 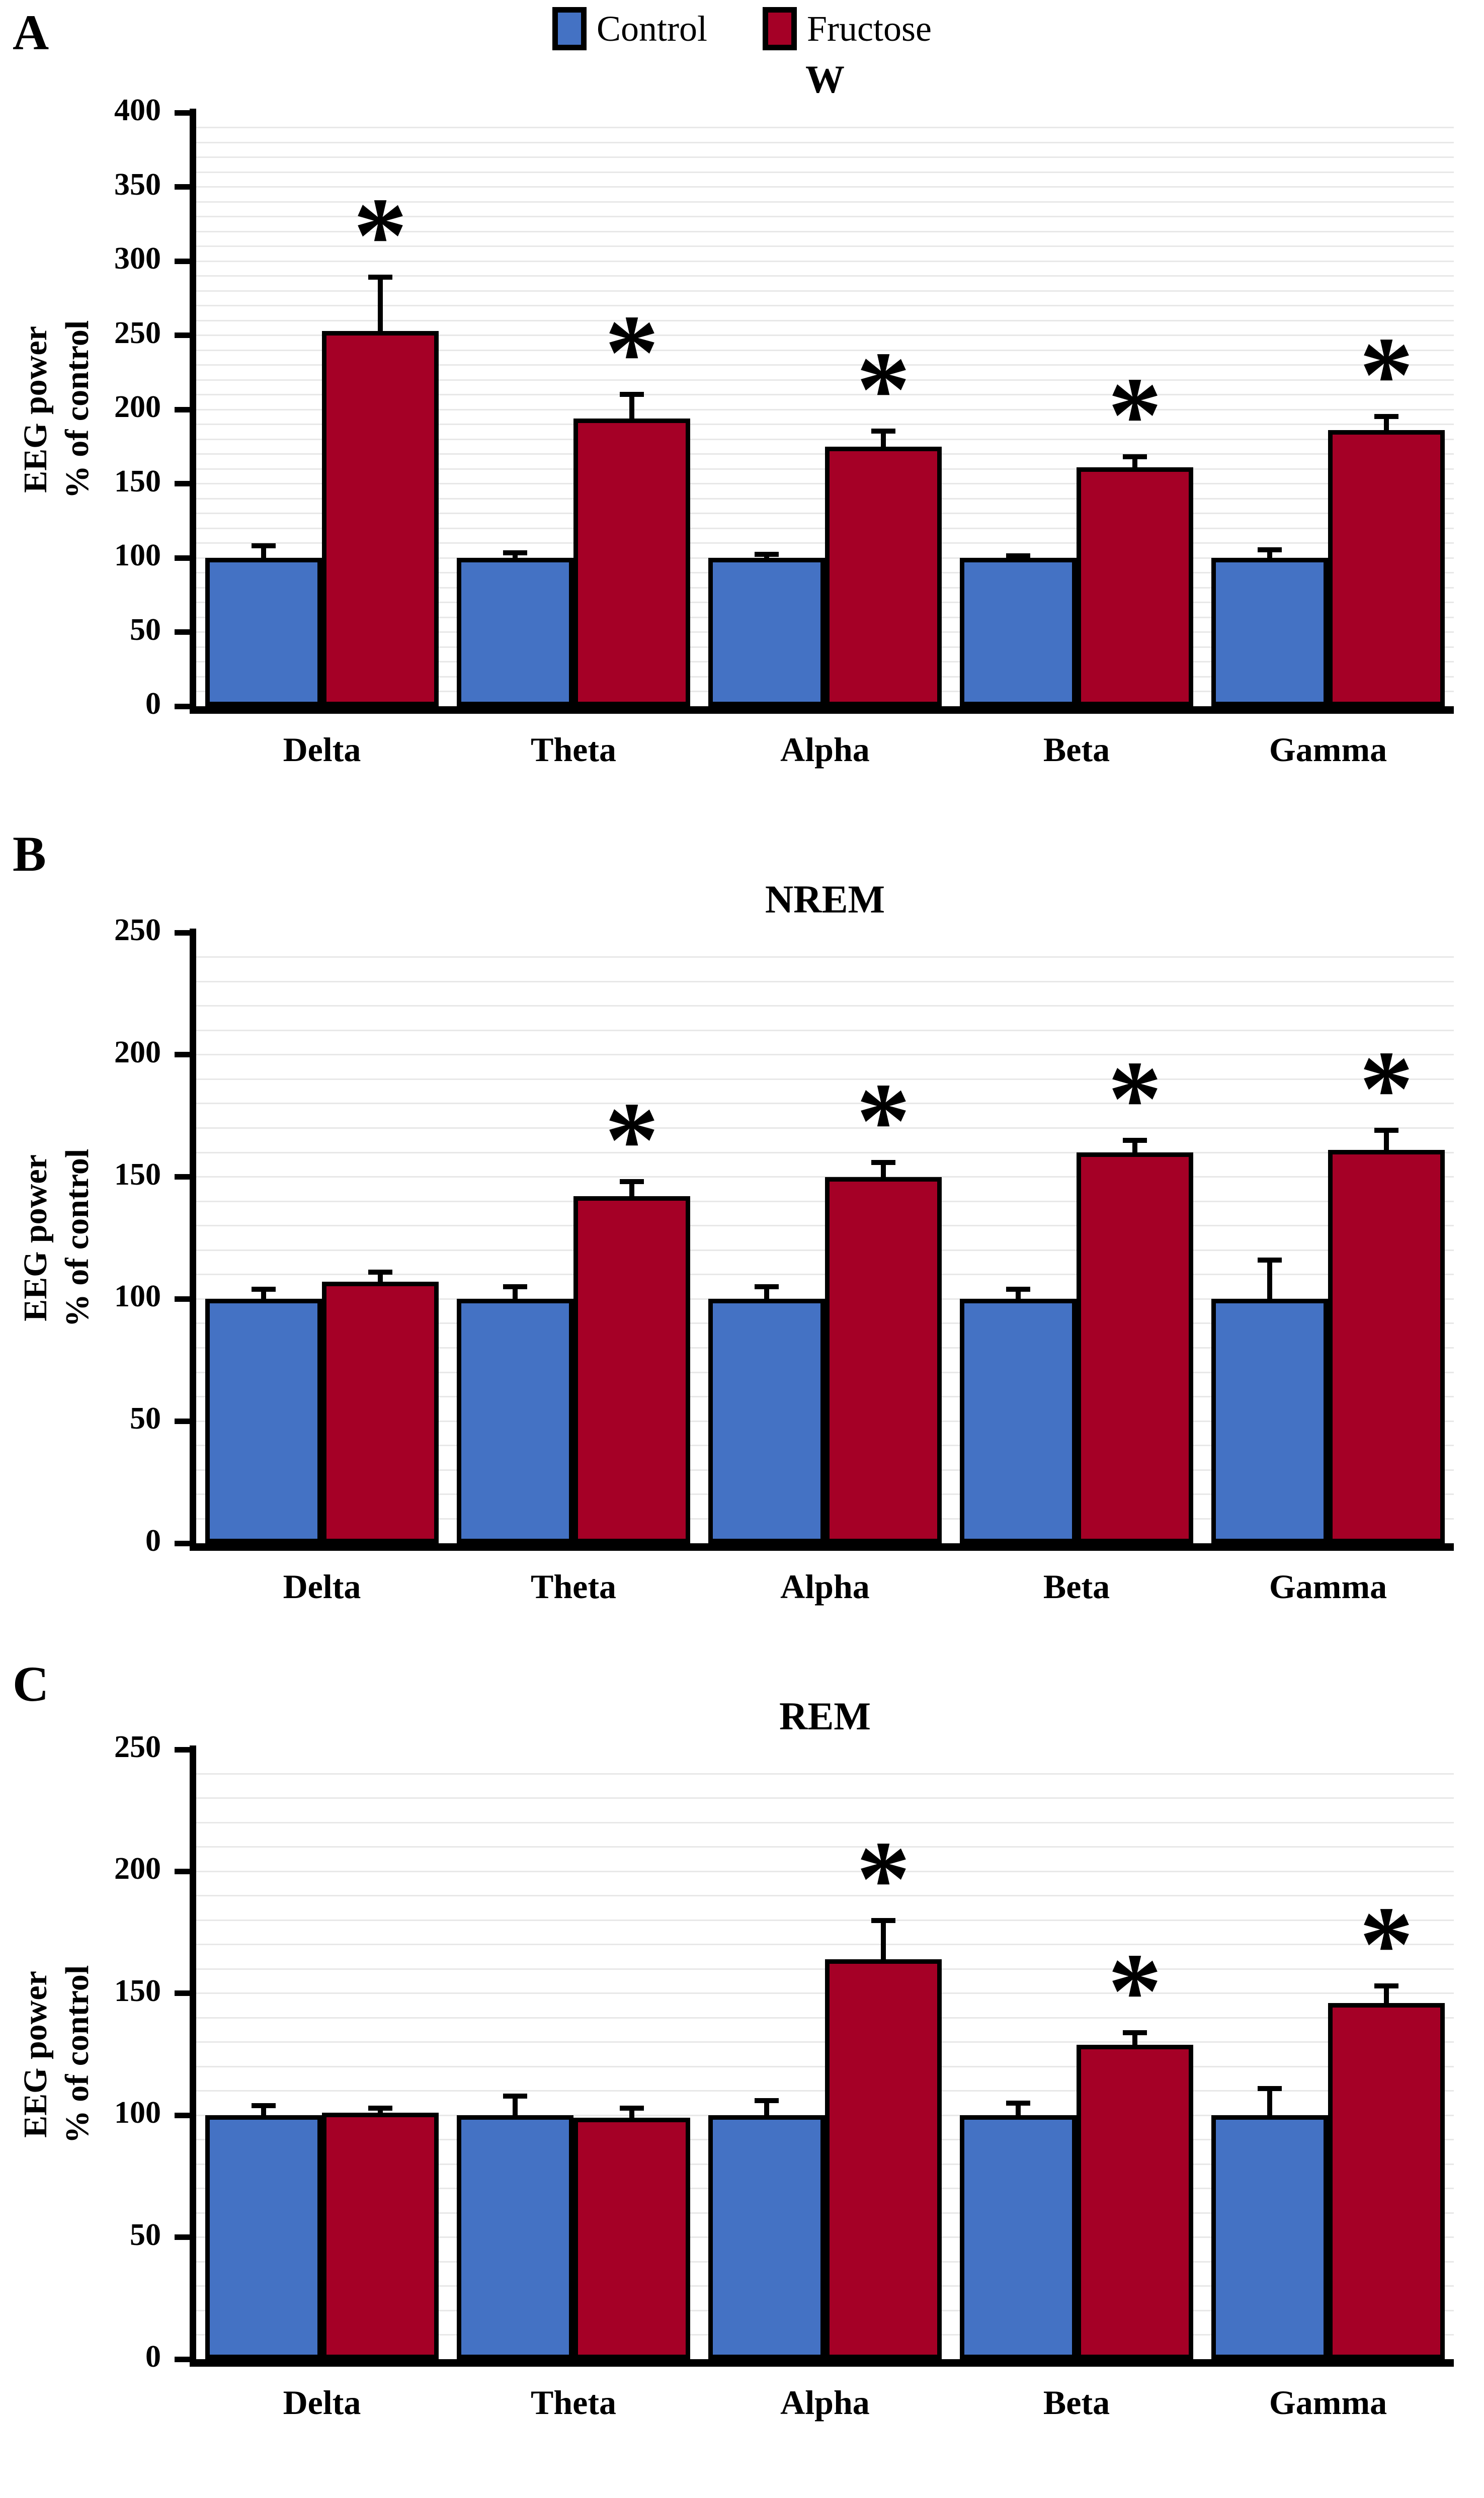 What do you see at coordinates (137, 110) in the screenshot?
I see `y-tick-label: 400` at bounding box center [137, 110].